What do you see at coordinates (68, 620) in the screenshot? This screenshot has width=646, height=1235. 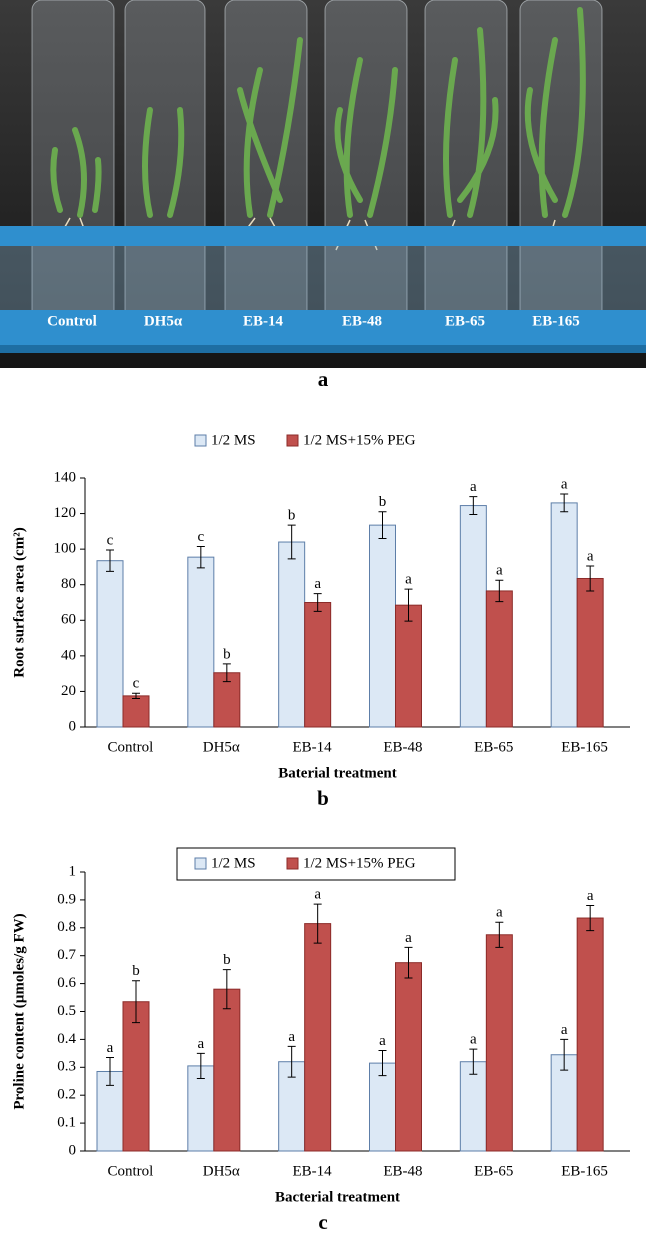 I see `y-tick-label: 60` at bounding box center [68, 620].